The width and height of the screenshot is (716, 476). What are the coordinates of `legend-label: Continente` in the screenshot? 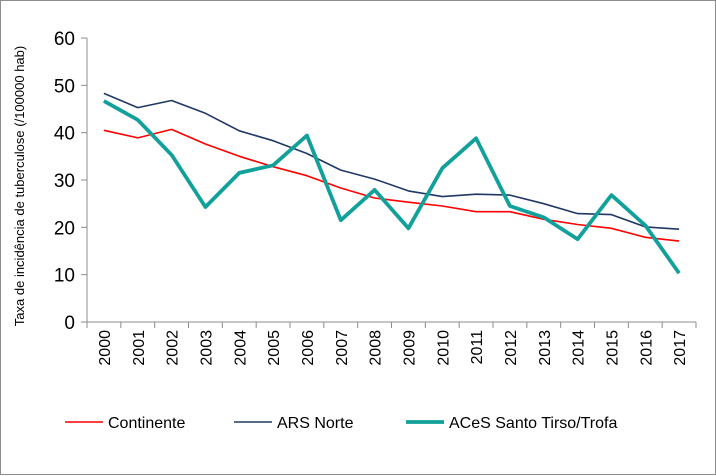 It's located at (146, 423).